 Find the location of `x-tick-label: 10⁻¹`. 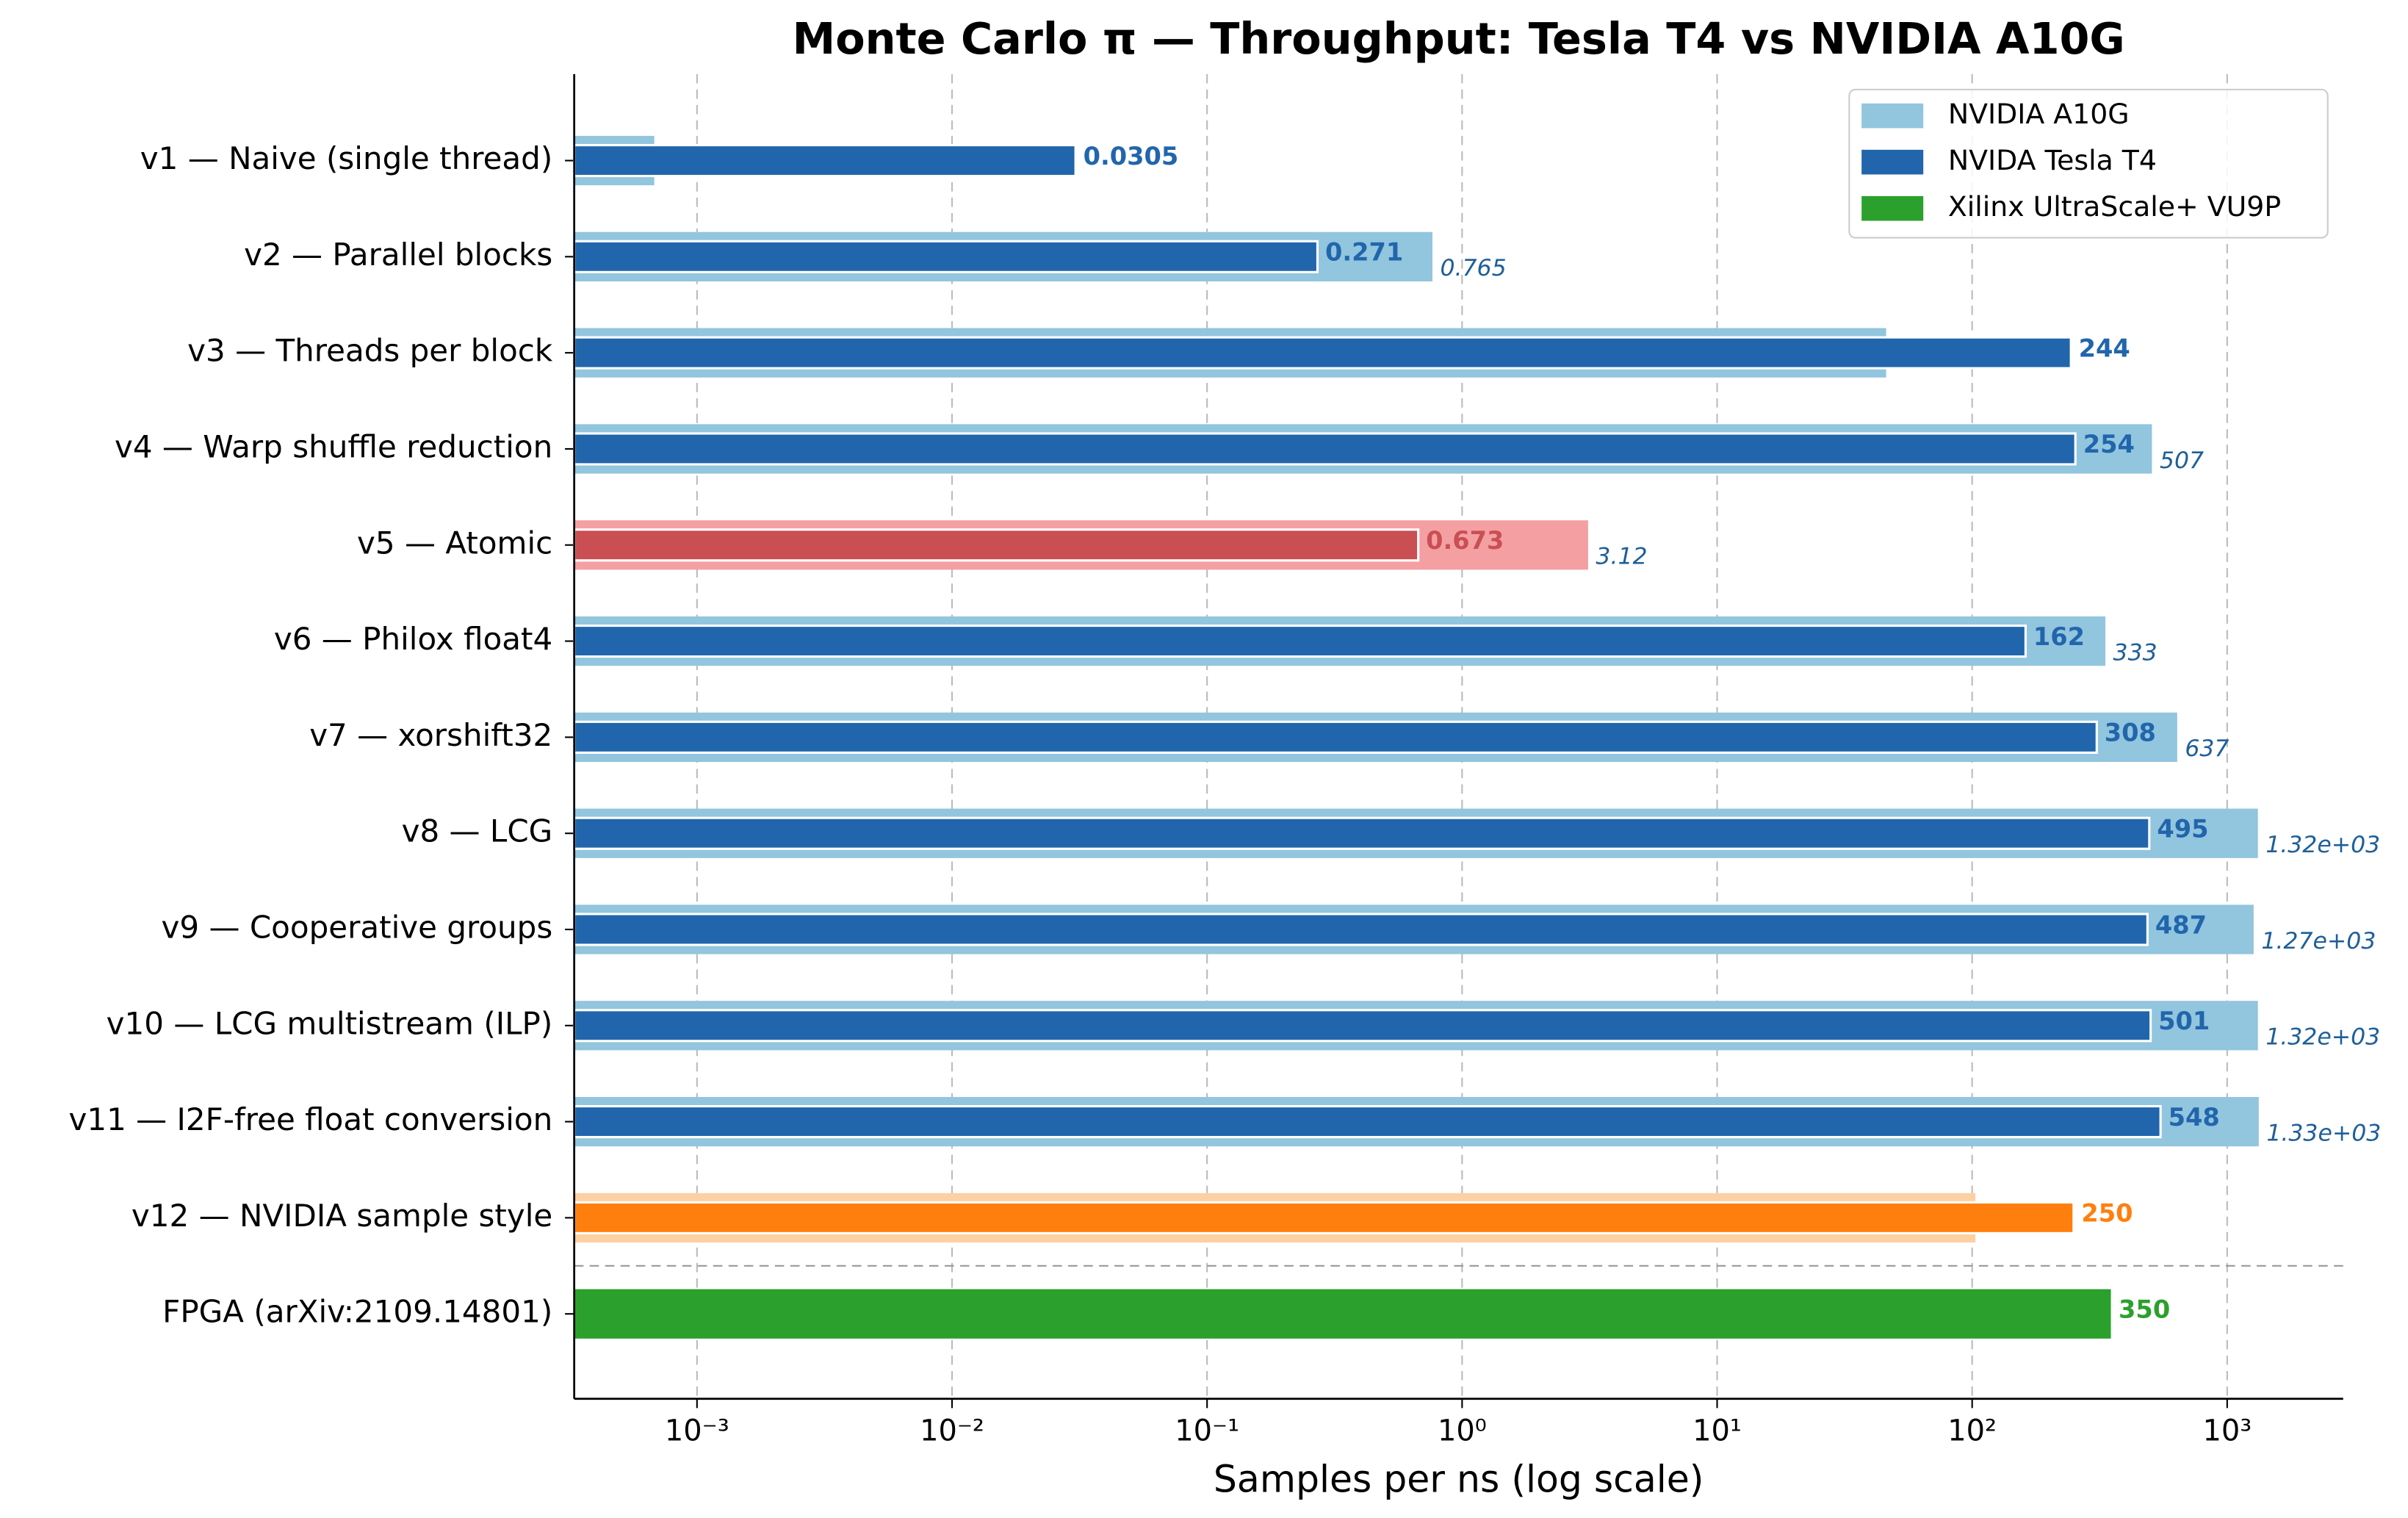

x-tick-label: 10⁻¹ is located at coordinates (1207, 1430).